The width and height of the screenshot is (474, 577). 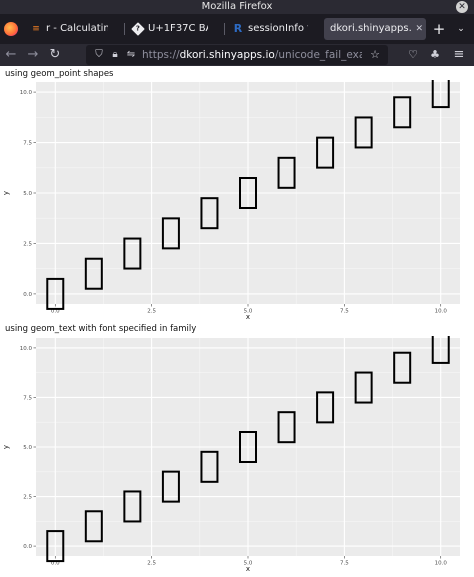 I want to click on tab-close-icon: ✕, so click(x=419, y=29).